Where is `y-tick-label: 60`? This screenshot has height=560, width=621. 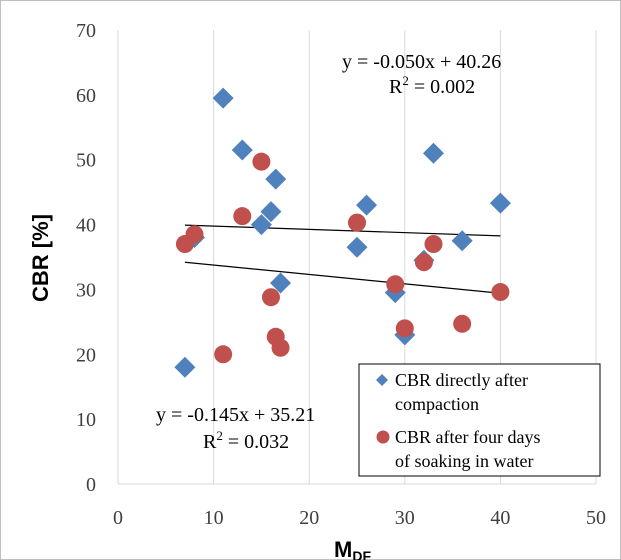 y-tick-label: 60 is located at coordinates (86, 96).